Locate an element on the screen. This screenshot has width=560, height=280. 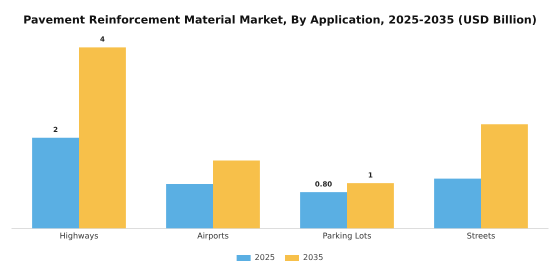
legend-label: 2025 is located at coordinates (264, 257).